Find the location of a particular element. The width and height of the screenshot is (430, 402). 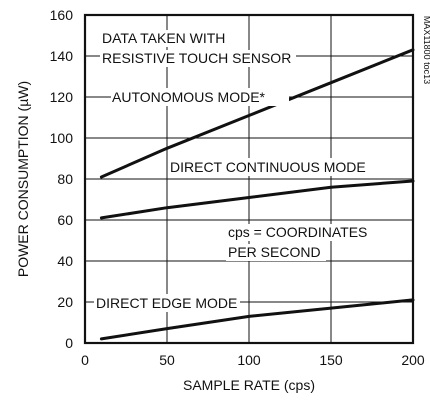

x-axis-title: SAMPLE RATE (cps) is located at coordinates (249, 385).